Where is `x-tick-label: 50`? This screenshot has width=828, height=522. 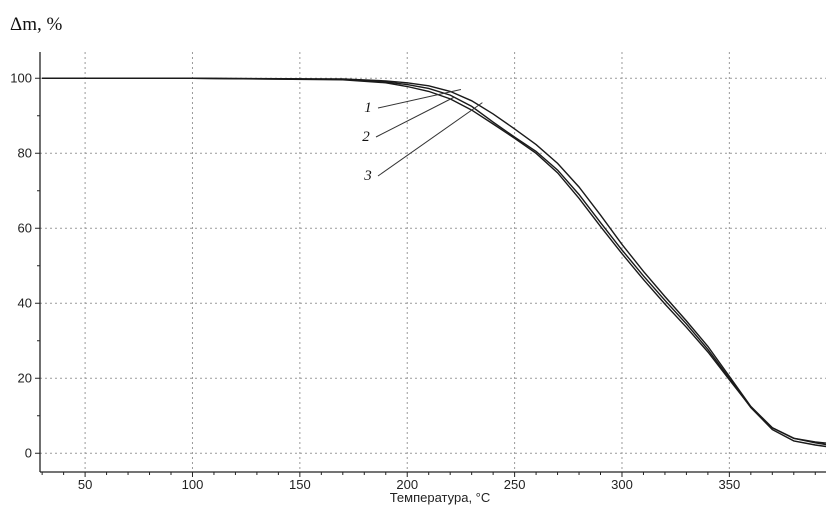
x-tick-label: 50 is located at coordinates (85, 484).